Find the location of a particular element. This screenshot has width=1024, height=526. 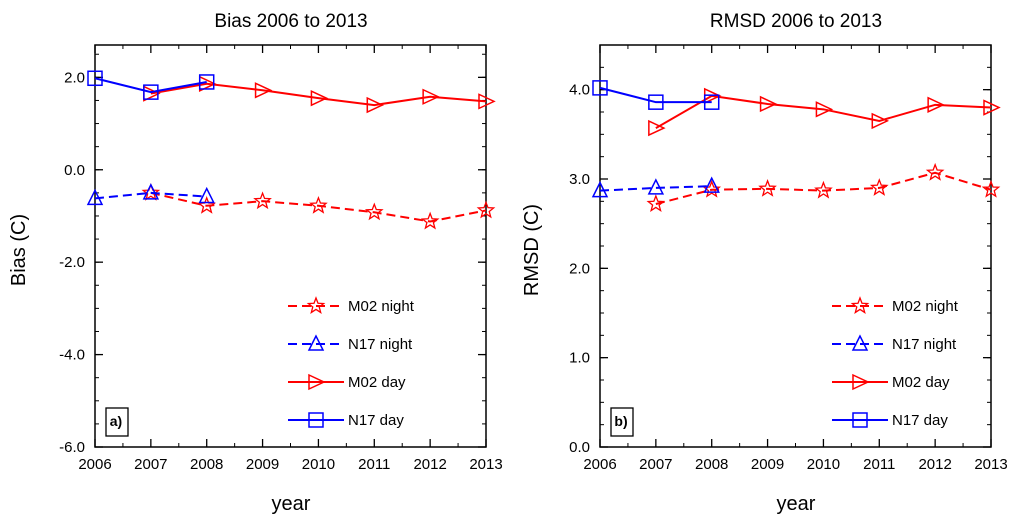

y-tick-label: 4.0 is located at coordinates (579, 90).